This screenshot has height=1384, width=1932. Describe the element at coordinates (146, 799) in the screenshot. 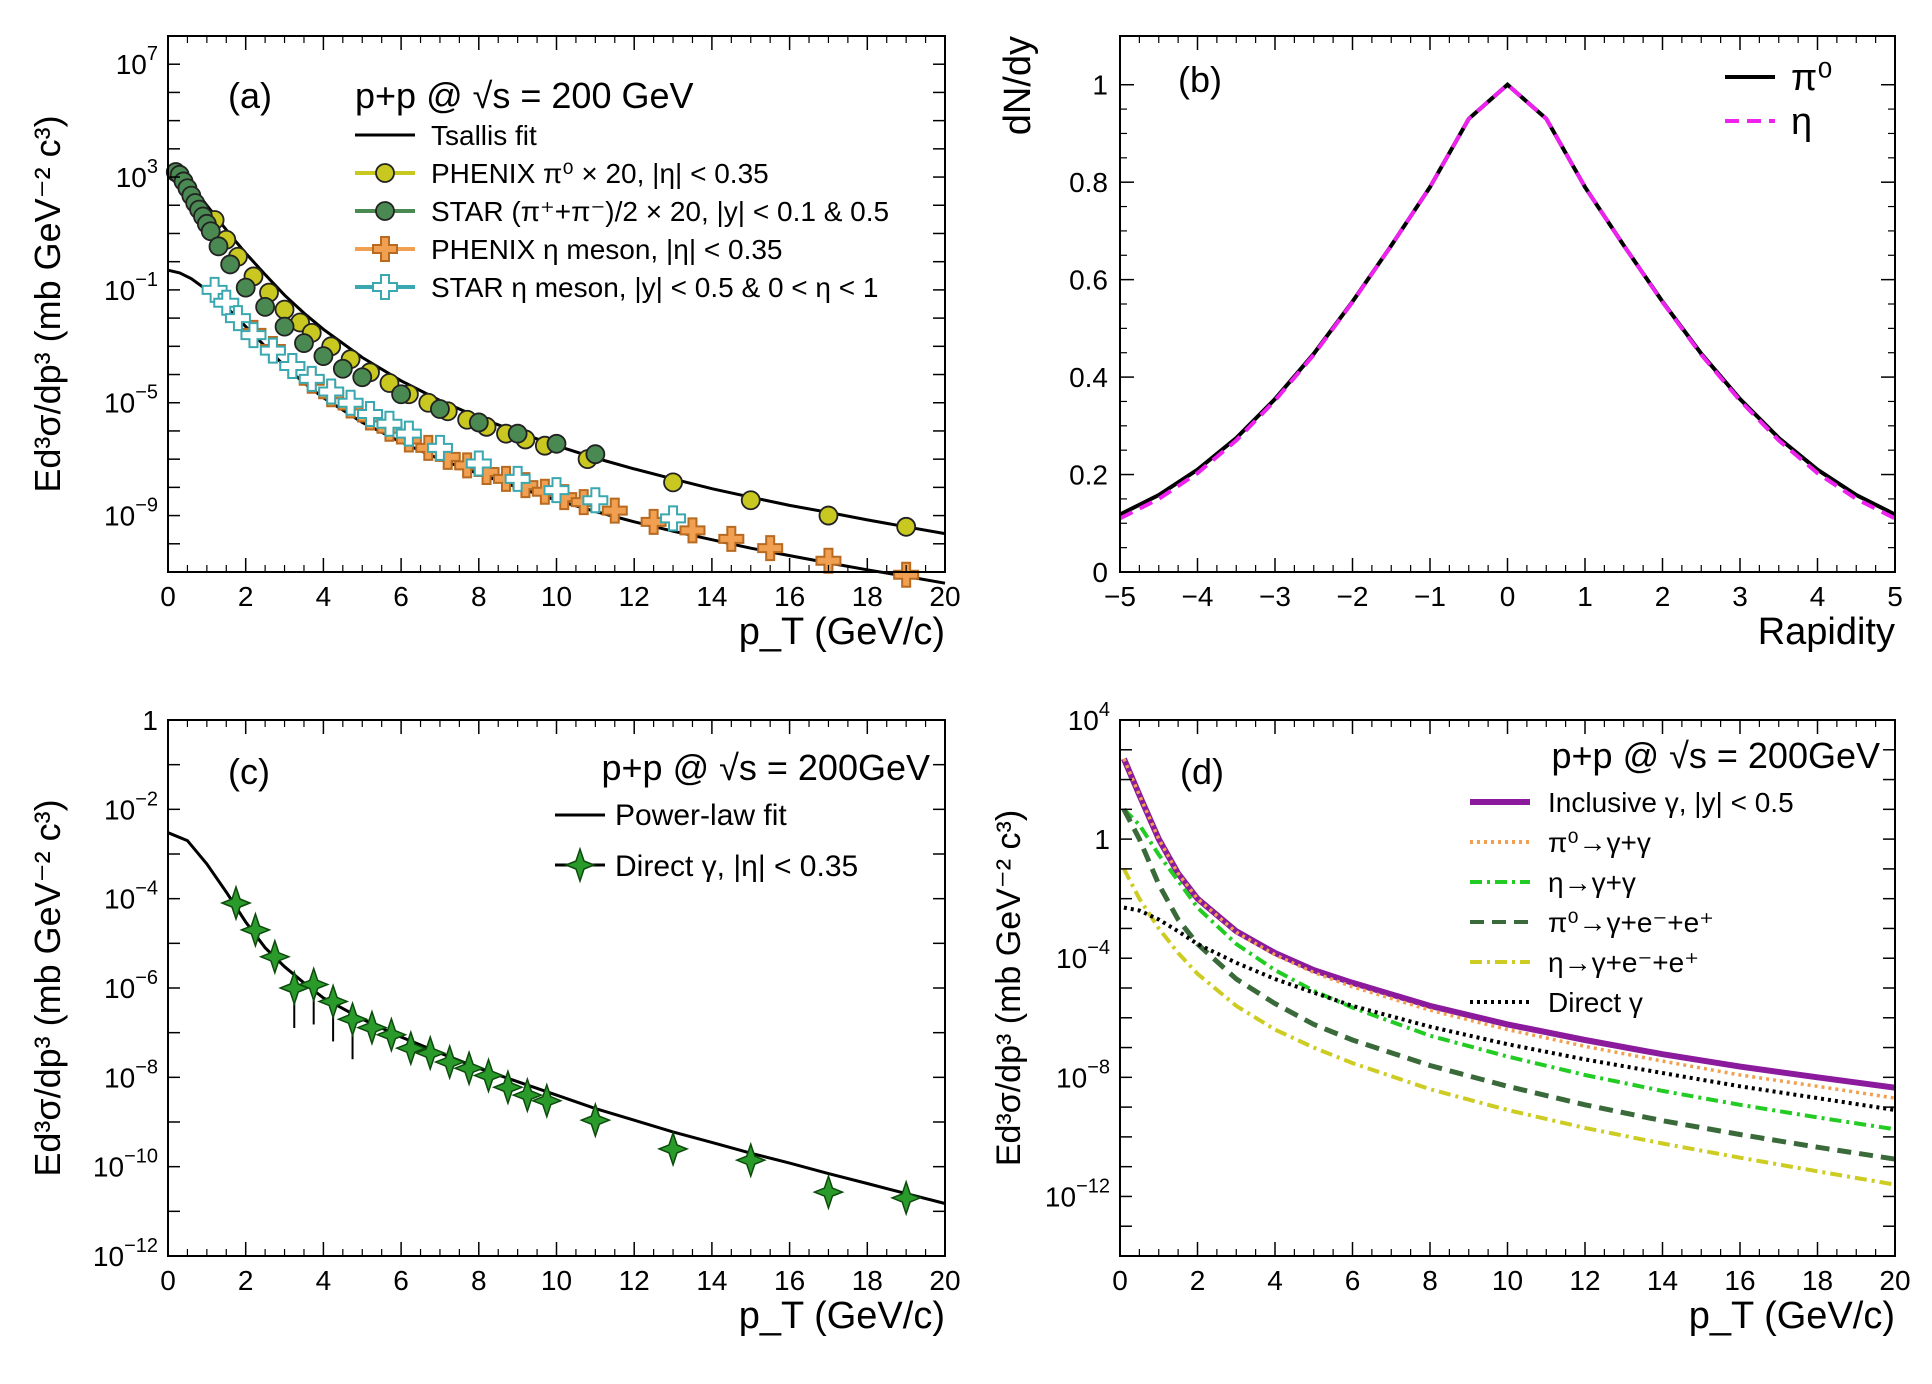

I see `y-tick-exp: −2` at that location.